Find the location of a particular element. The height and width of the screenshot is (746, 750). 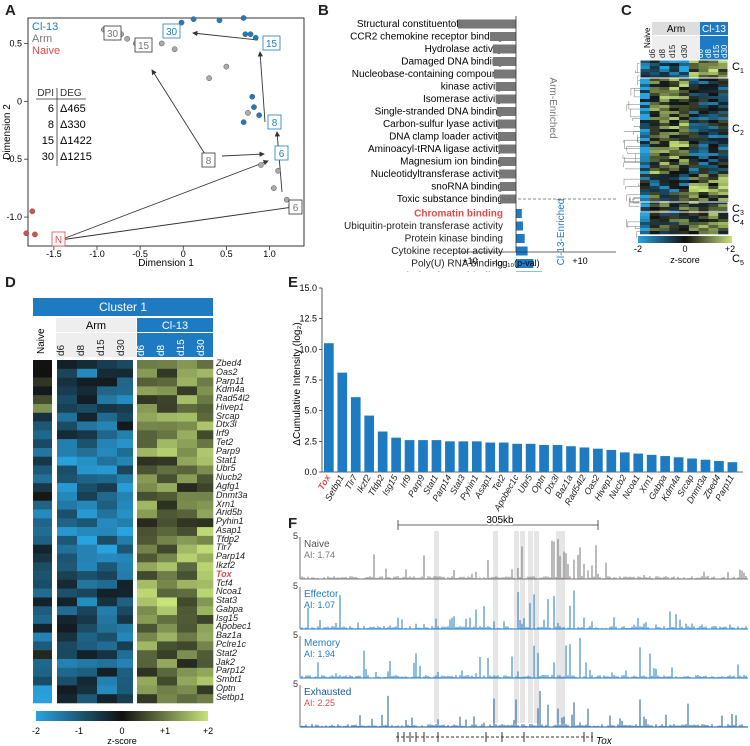

gene-label: Tlr7 is located at coordinates (224, 547).